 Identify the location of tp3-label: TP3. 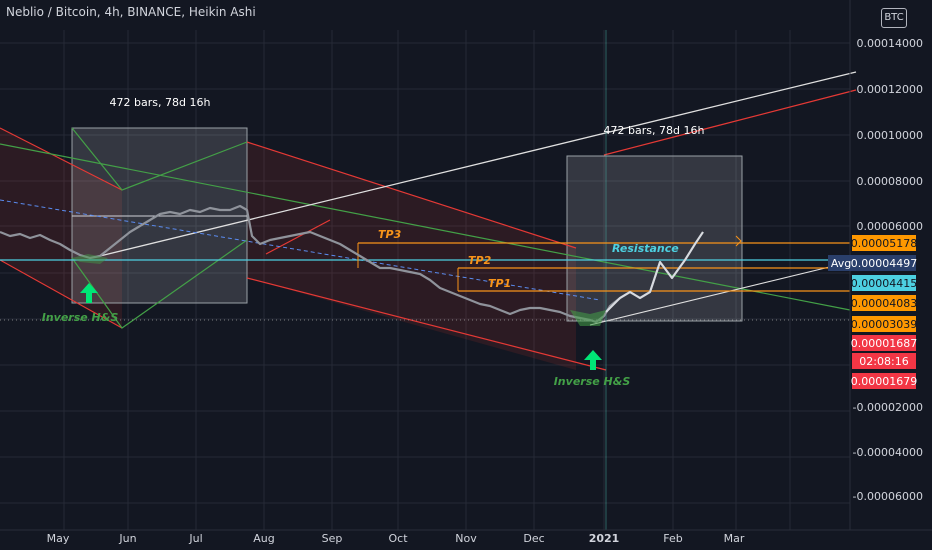
(390, 234).